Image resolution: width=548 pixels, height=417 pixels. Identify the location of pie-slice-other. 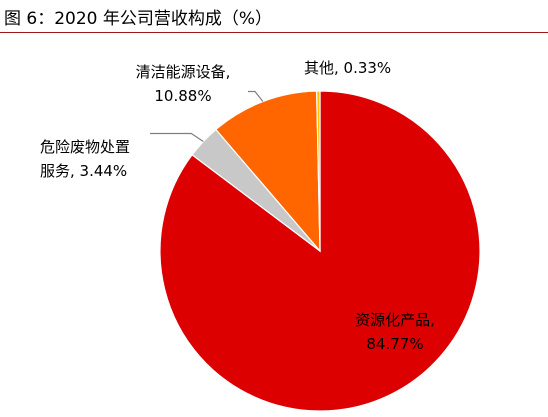
(318, 171).